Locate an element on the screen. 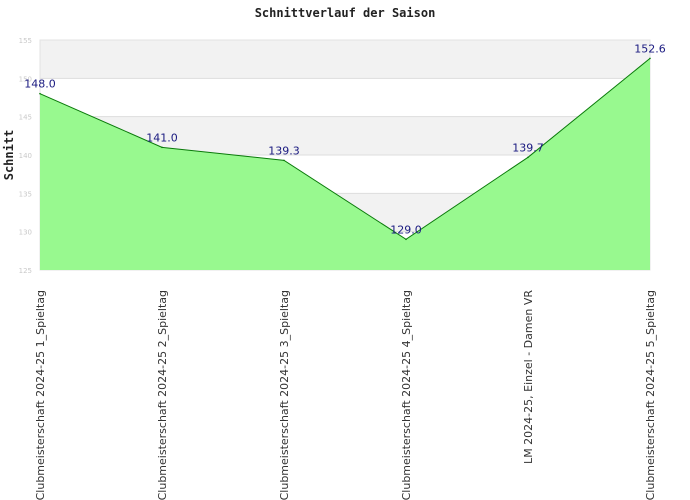  data-label: 139.3 is located at coordinates (284, 150).